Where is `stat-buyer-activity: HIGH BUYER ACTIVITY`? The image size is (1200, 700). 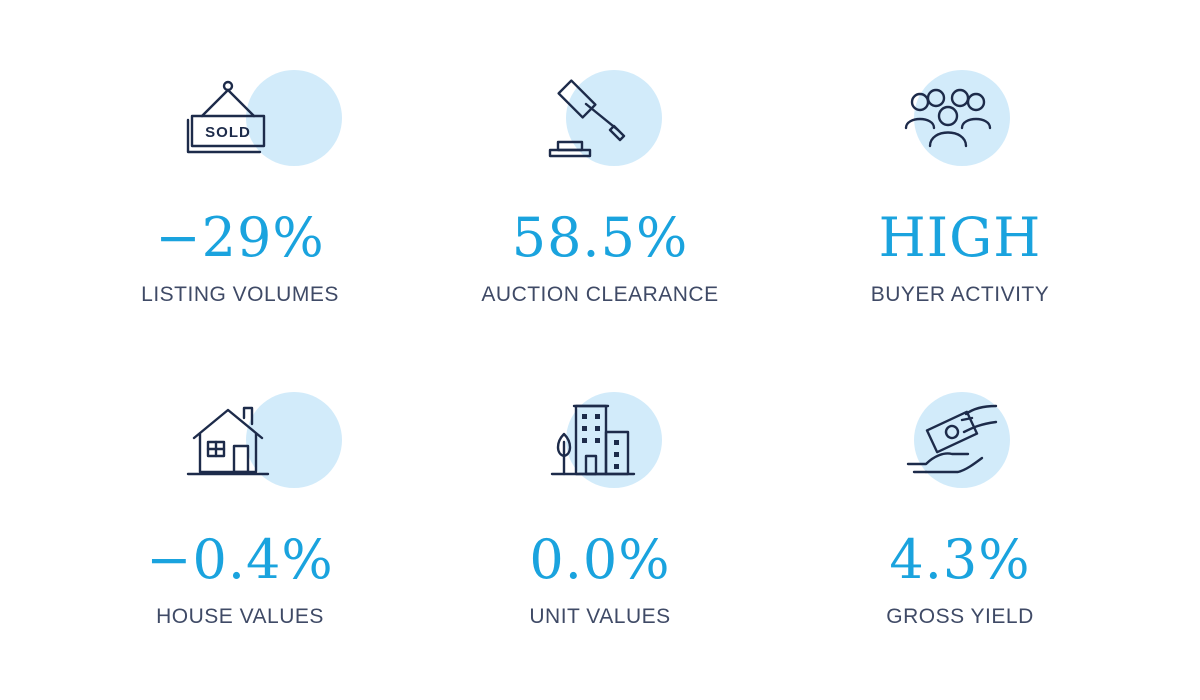
stat-buyer-activity: HIGH BUYER ACTIVITY is located at coordinates (960, 210).